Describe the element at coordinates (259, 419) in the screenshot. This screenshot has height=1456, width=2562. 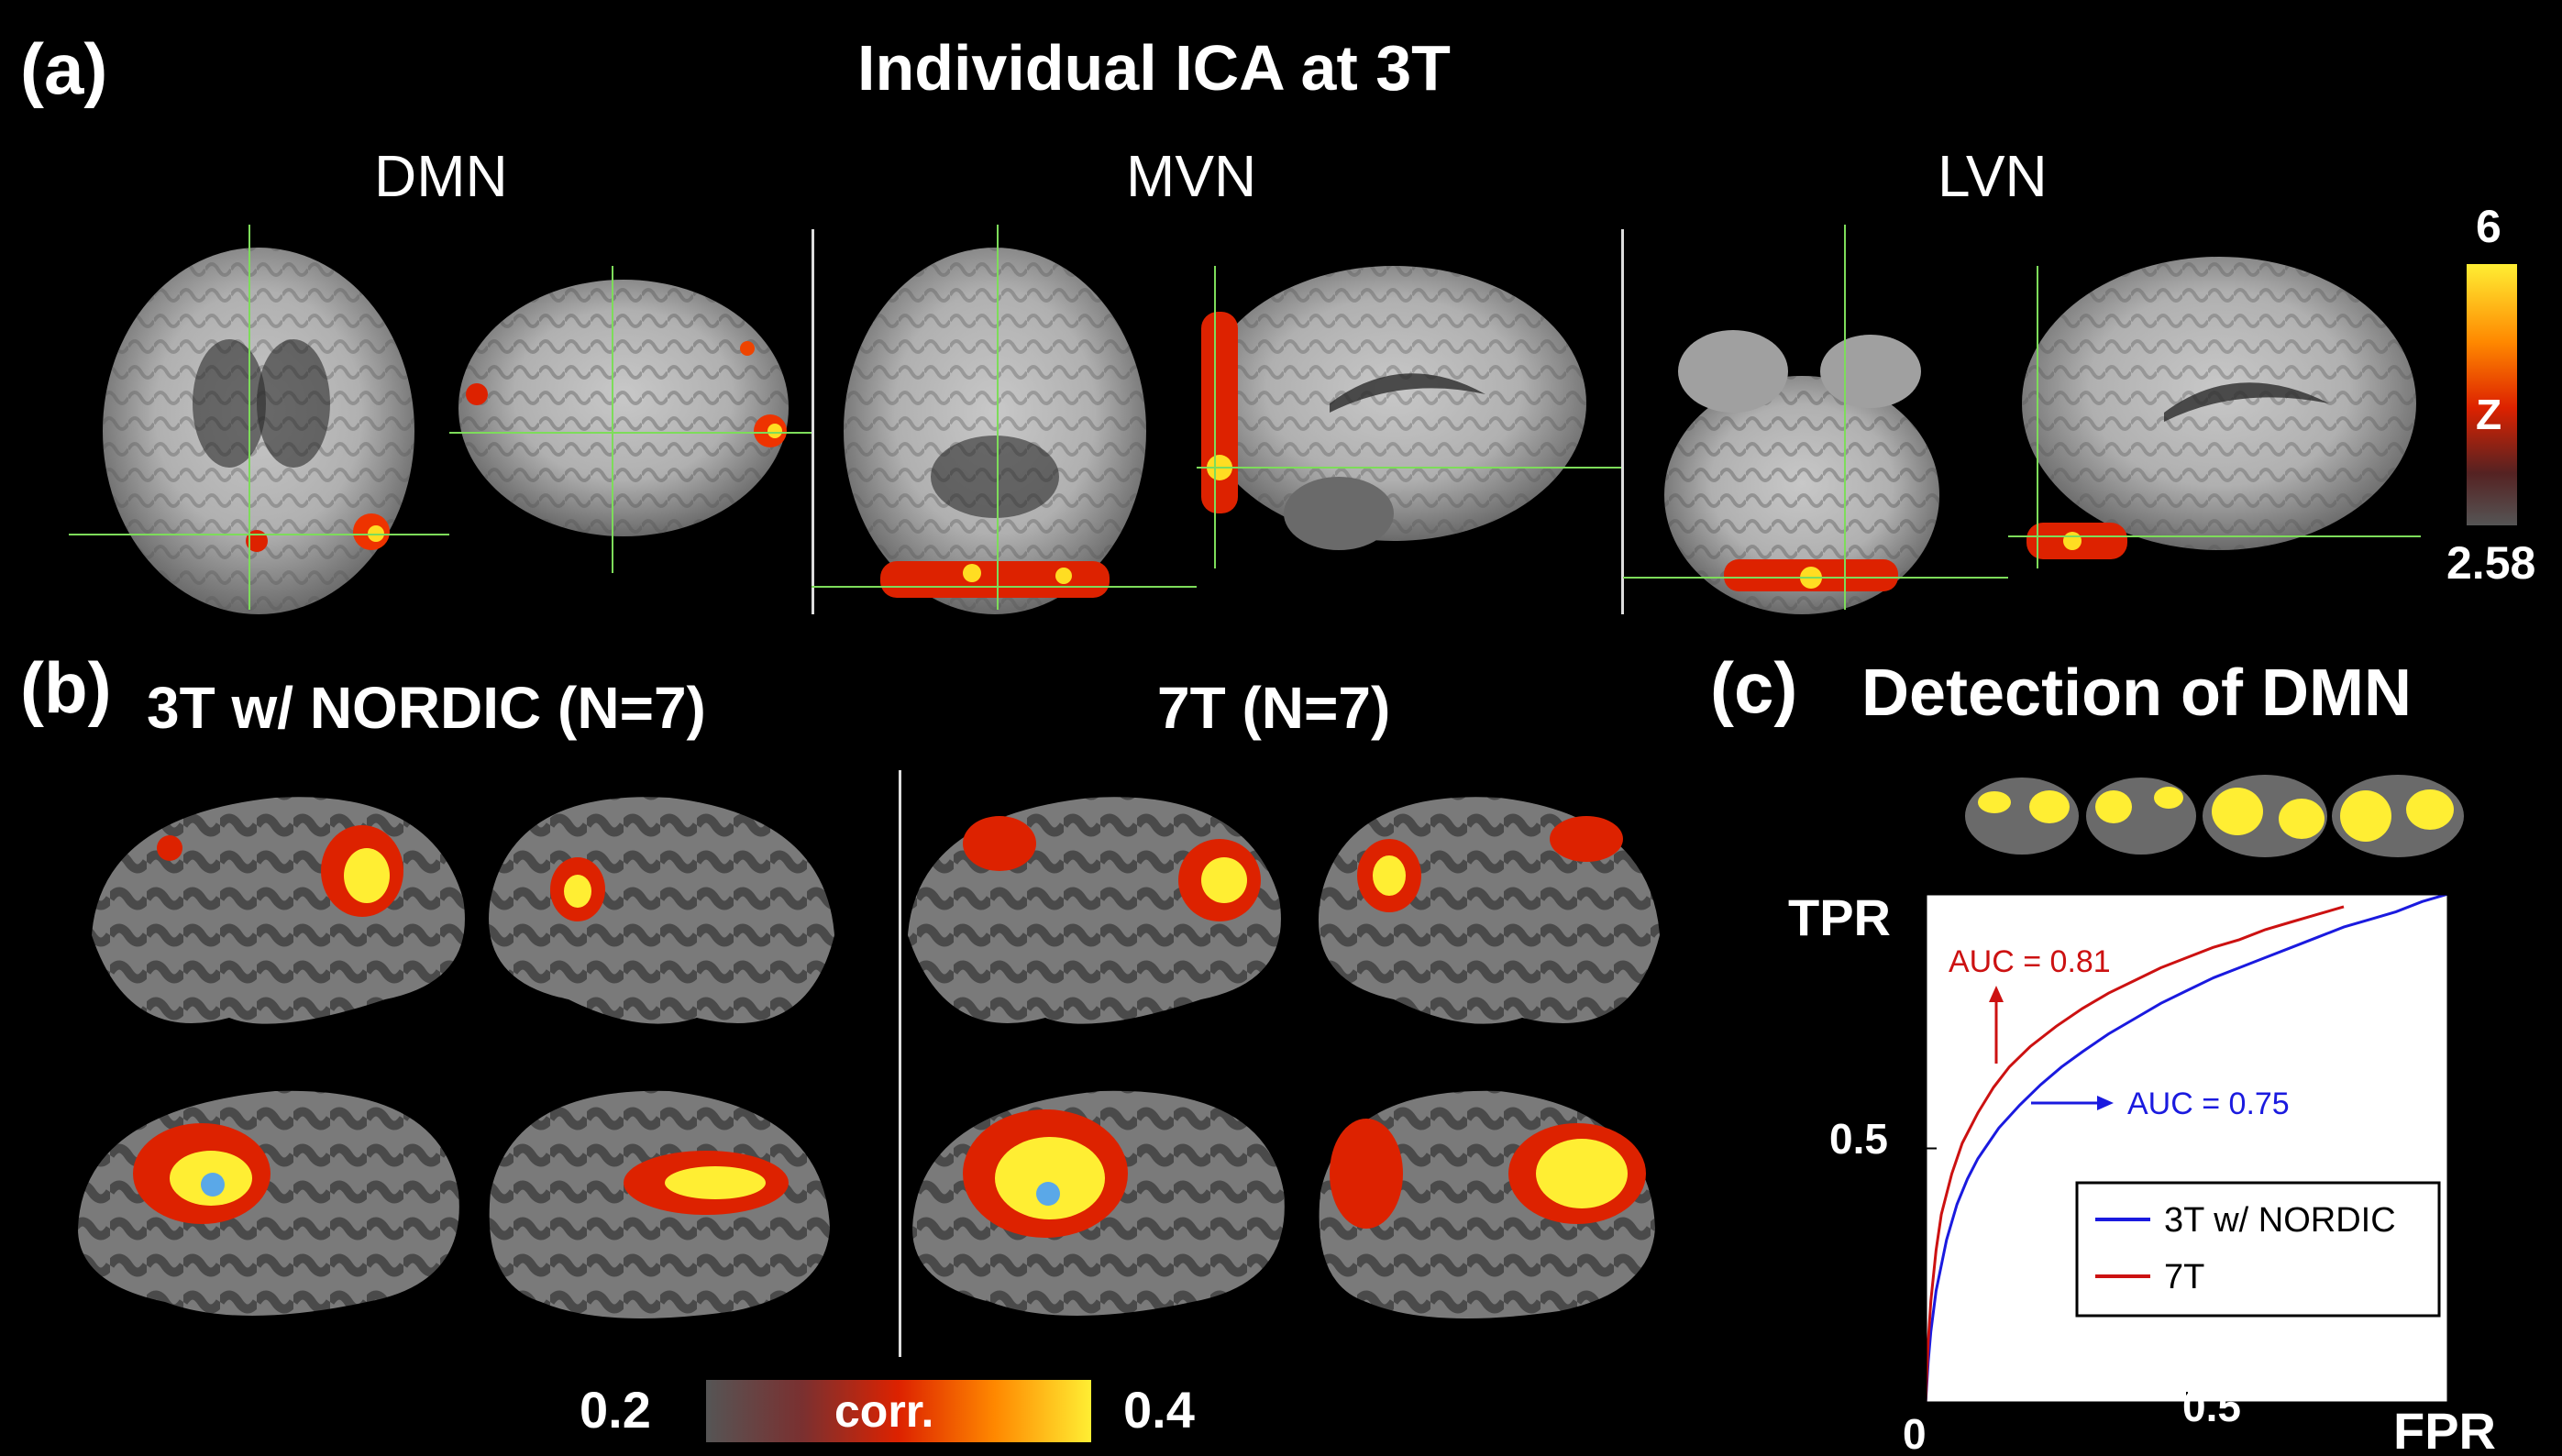
I see `mri-slice-dmn-axial` at that location.